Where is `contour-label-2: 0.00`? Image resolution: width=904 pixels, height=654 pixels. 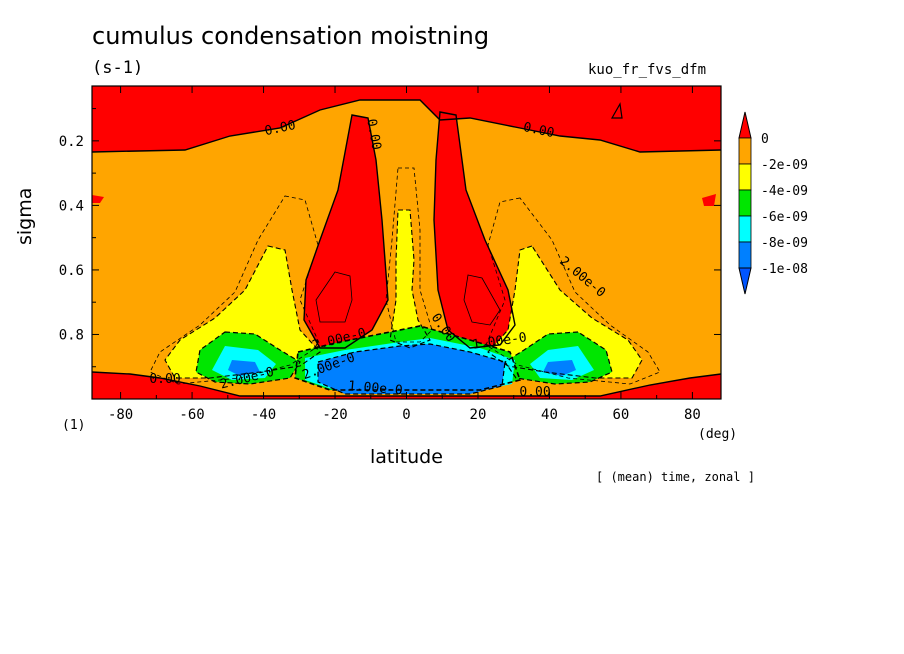 contour-label-2: 0.00 is located at coordinates (539, 130).